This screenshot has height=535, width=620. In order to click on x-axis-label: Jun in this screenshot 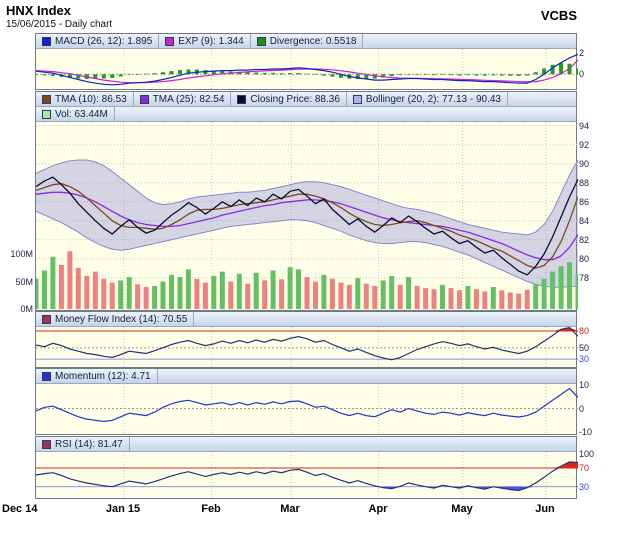, I will do `click(545, 509)`.